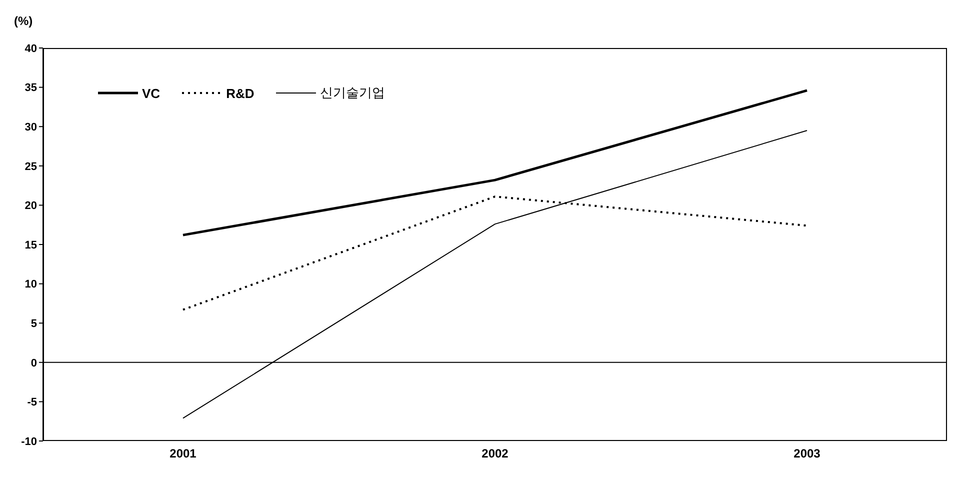 The image size is (975, 504). What do you see at coordinates (30, 206) in the screenshot?
I see `y-tick-label: 20` at bounding box center [30, 206].